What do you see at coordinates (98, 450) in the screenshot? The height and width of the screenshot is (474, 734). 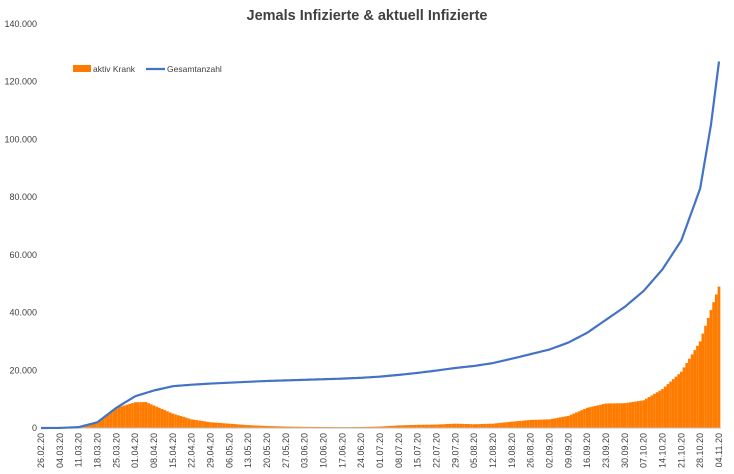 I see `x-tick-label: 18.03.20` at bounding box center [98, 450].